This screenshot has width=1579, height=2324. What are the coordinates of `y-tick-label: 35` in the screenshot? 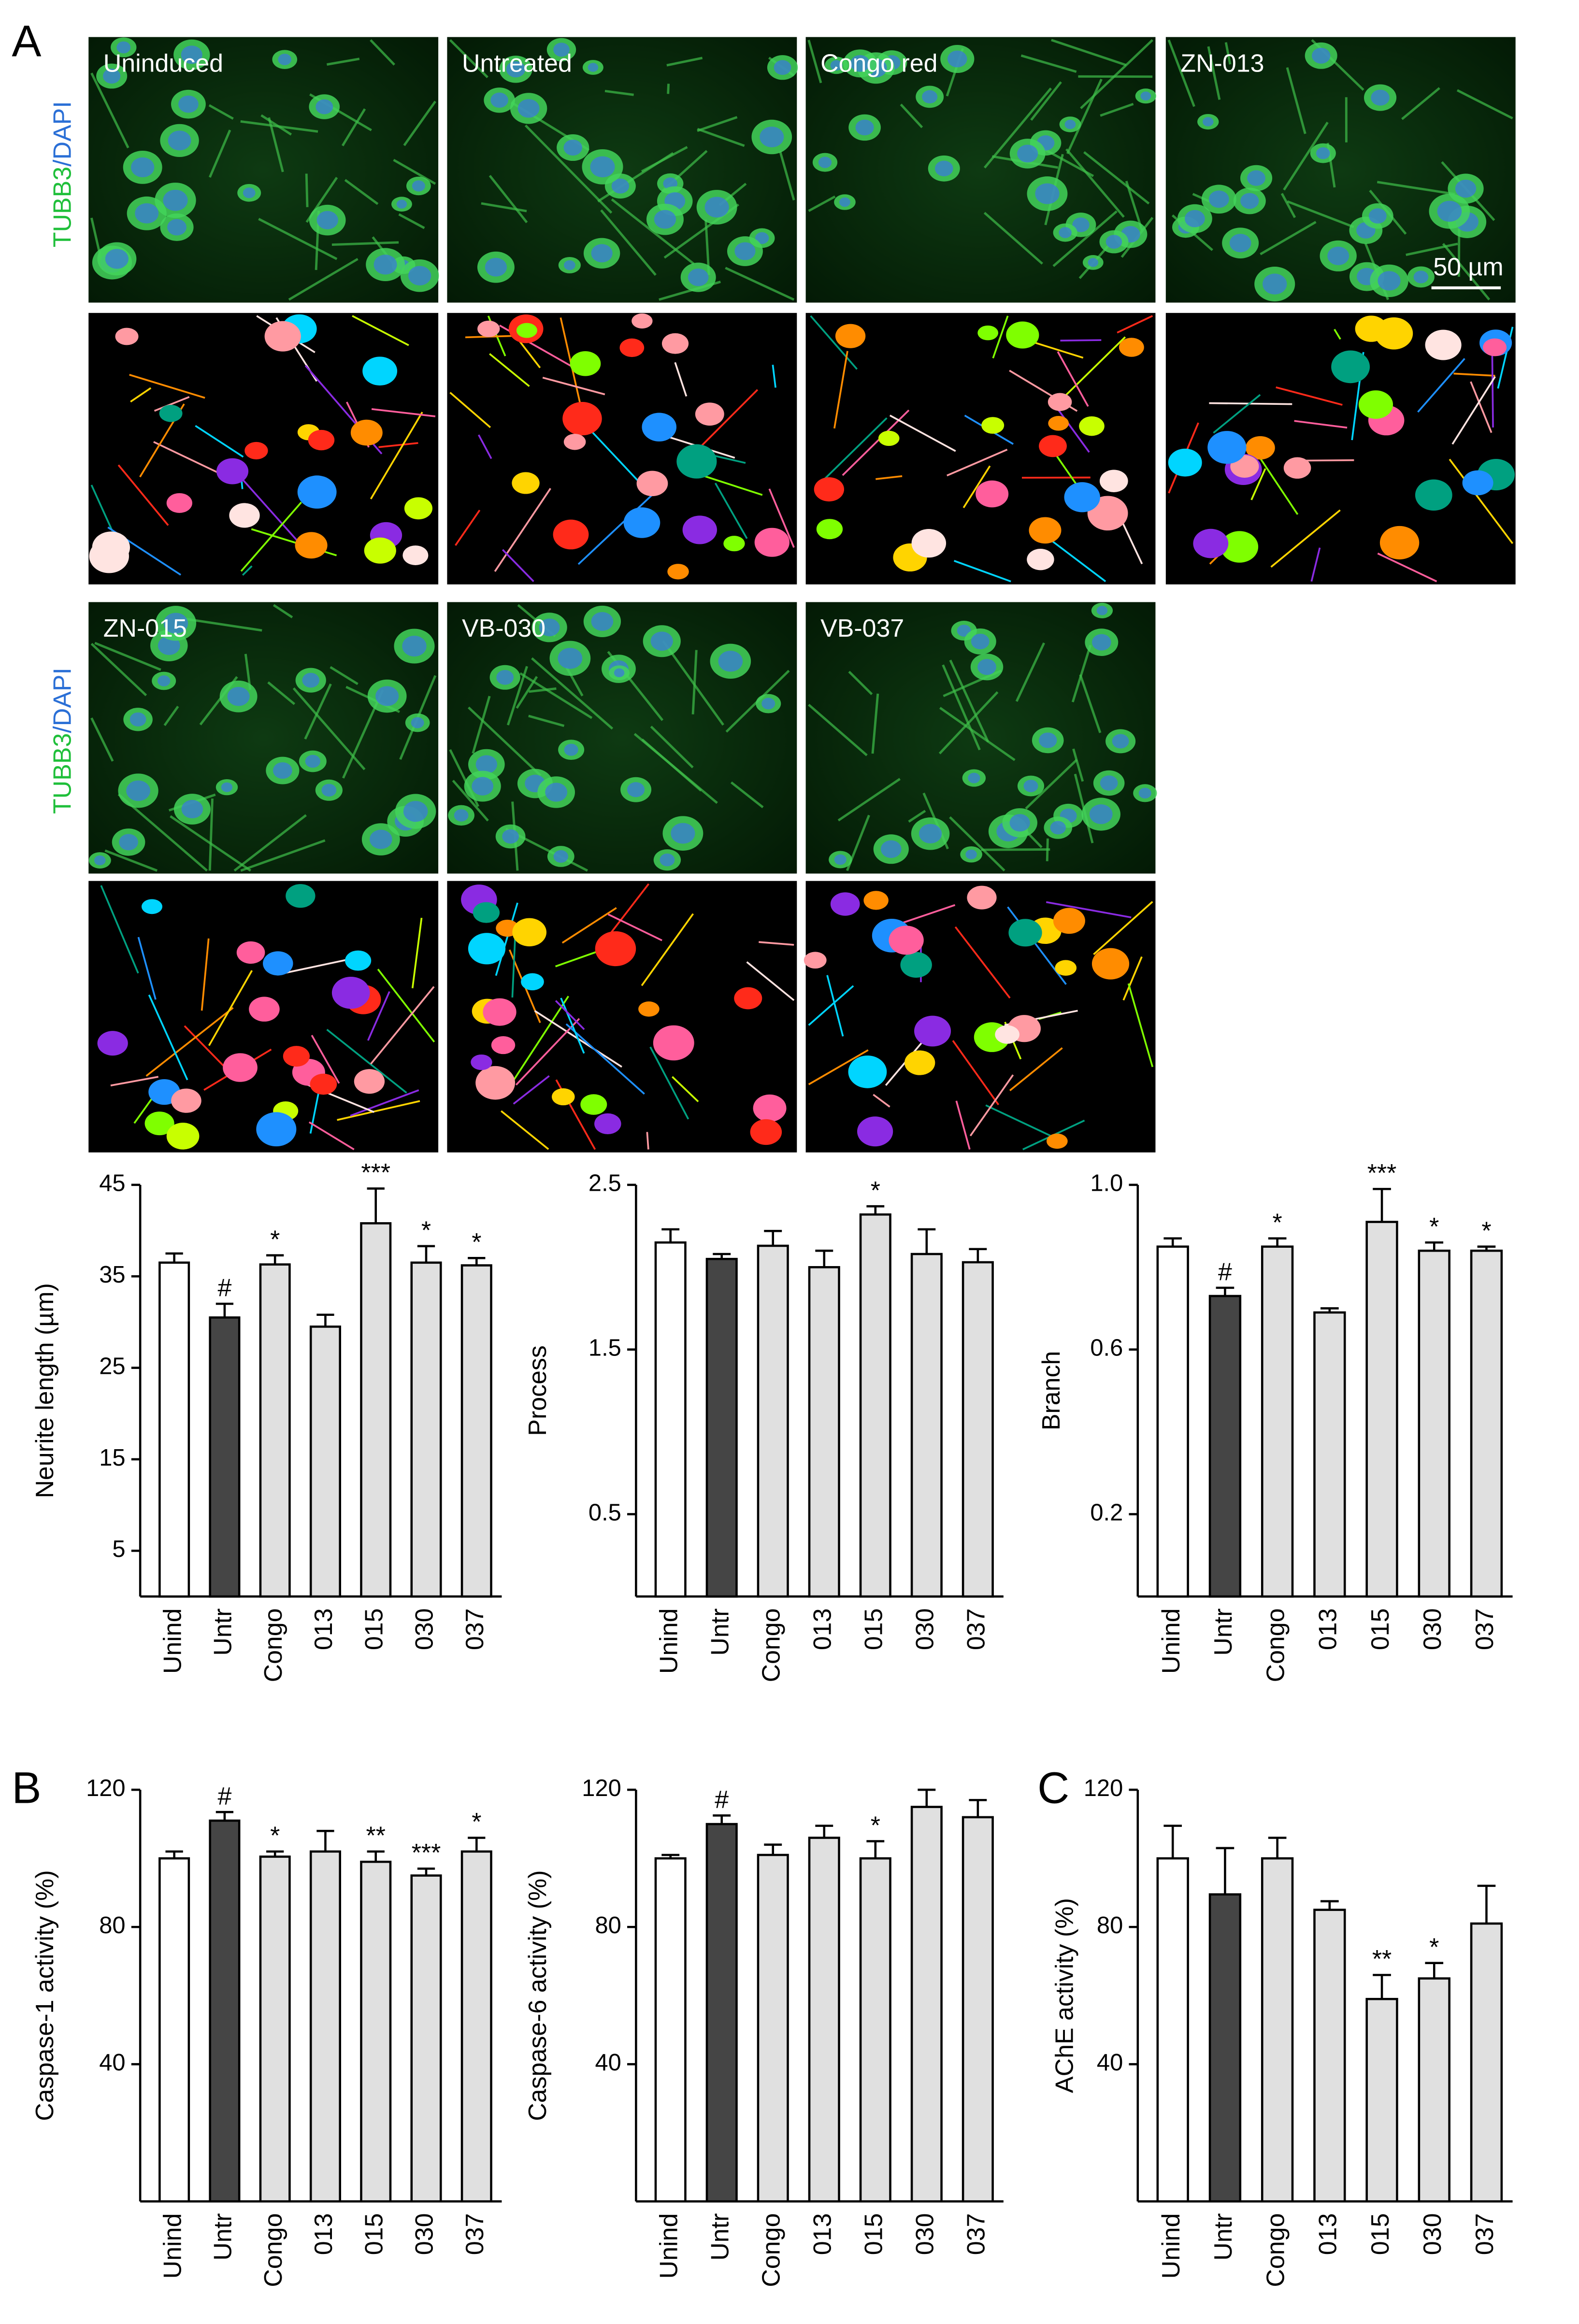 It's located at (112, 1275).